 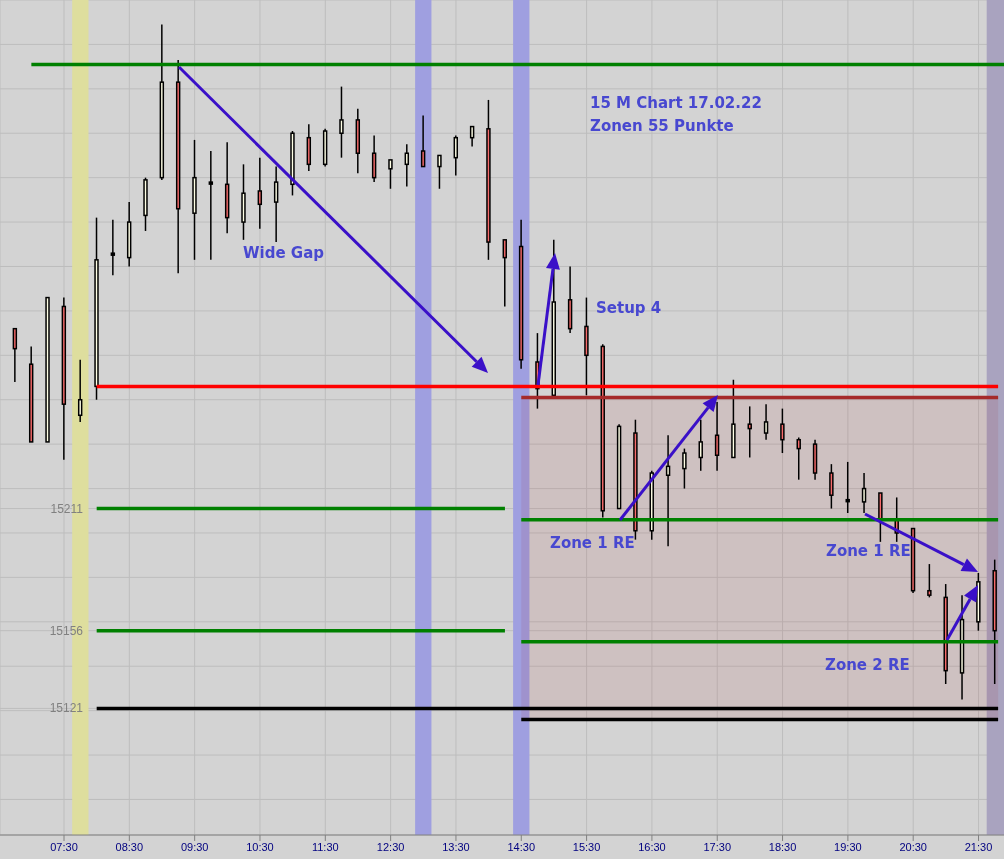 I want to click on x-tick-label: 10:30, so click(x=260, y=846).